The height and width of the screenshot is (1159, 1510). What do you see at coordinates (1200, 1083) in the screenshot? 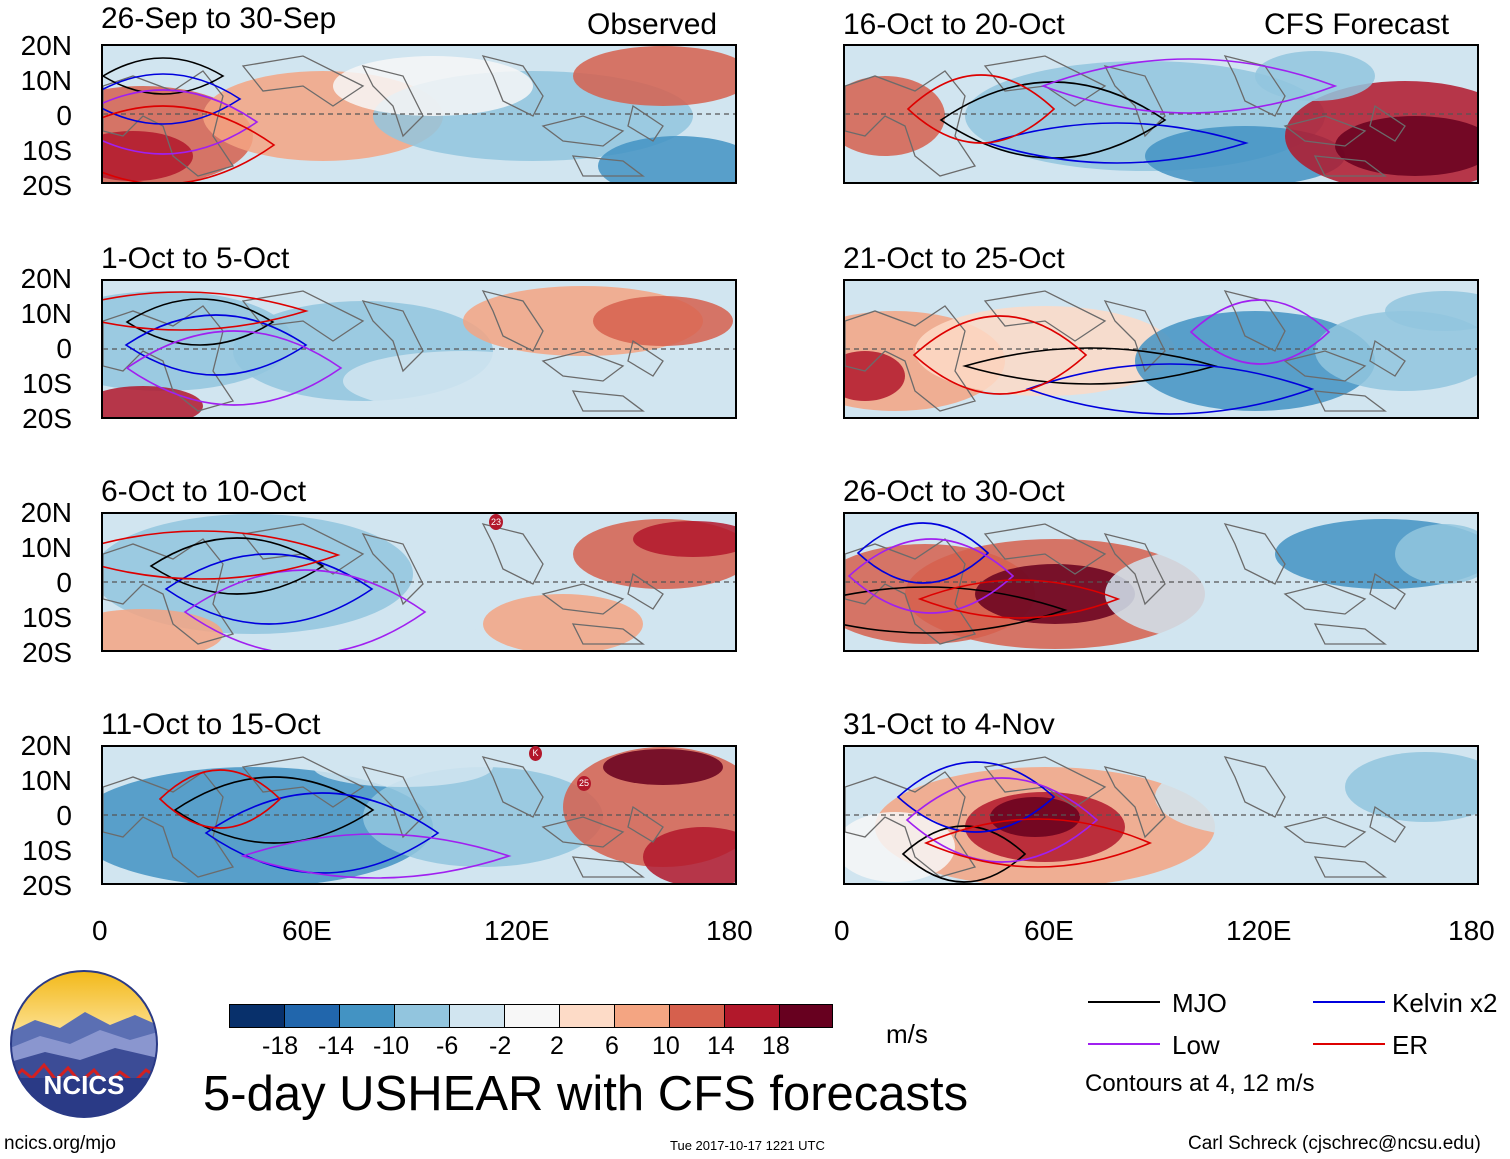
I see `legend-note: Contours at 4, 12 m/s` at bounding box center [1200, 1083].